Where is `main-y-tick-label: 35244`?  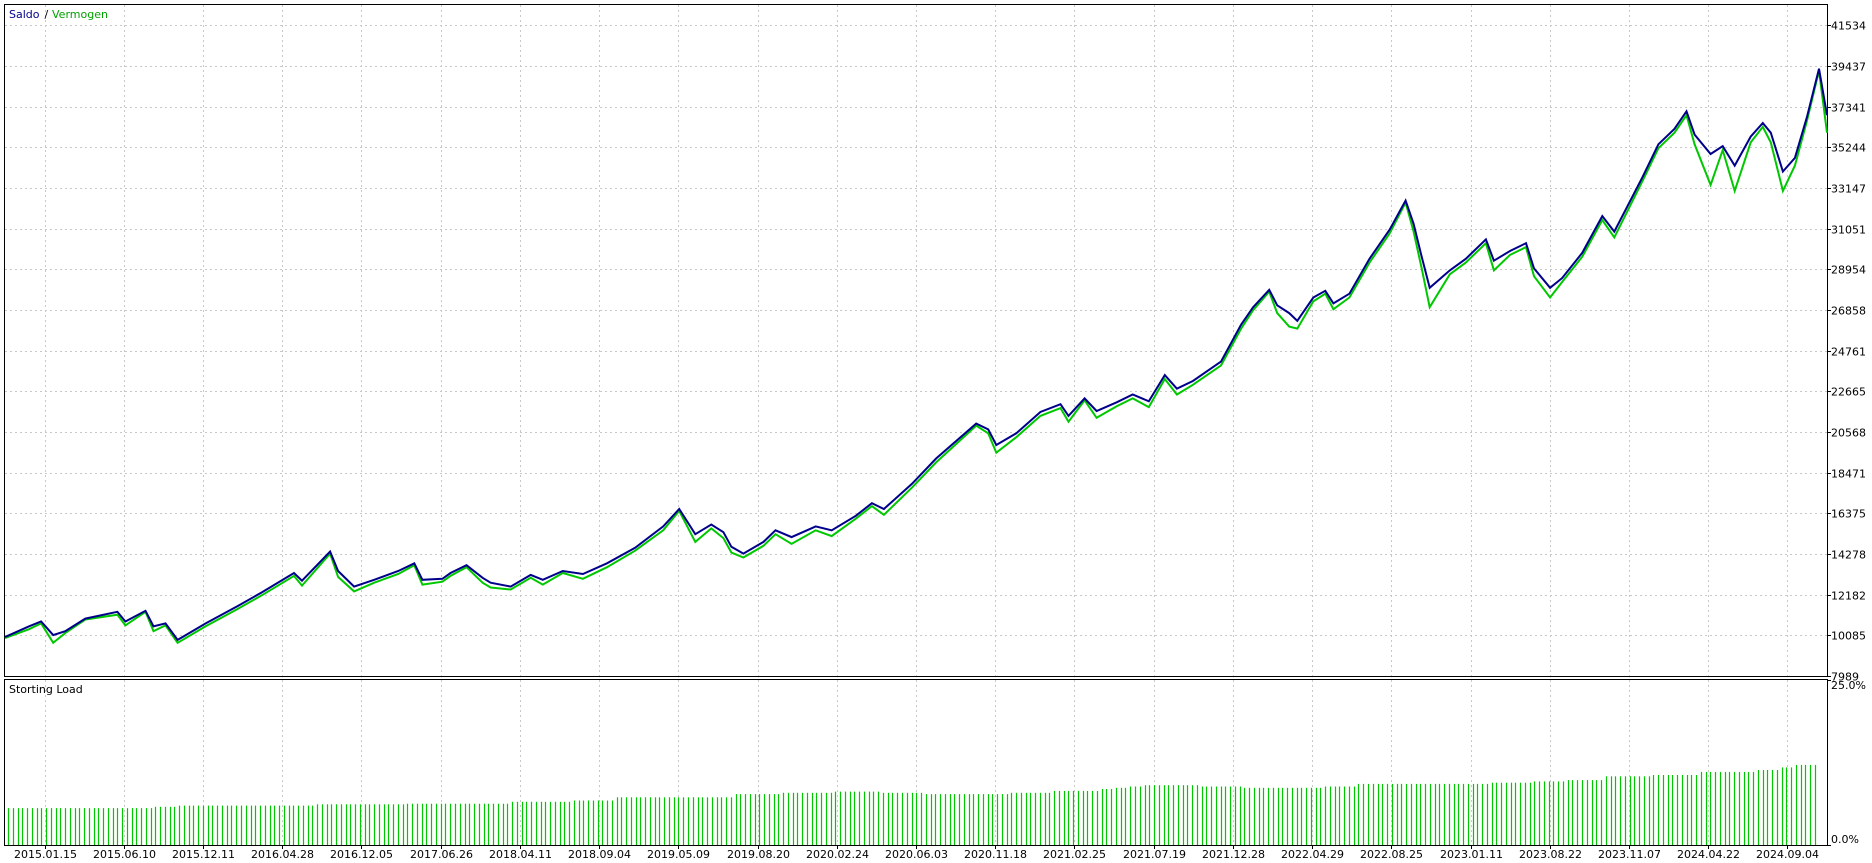
main-y-tick-label: 35244 is located at coordinates (1848, 148).